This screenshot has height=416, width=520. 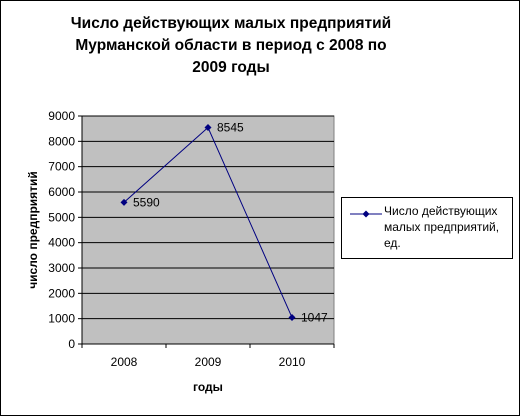 I want to click on legend: Число действующих малых предприятий, ед., so click(x=427, y=228).